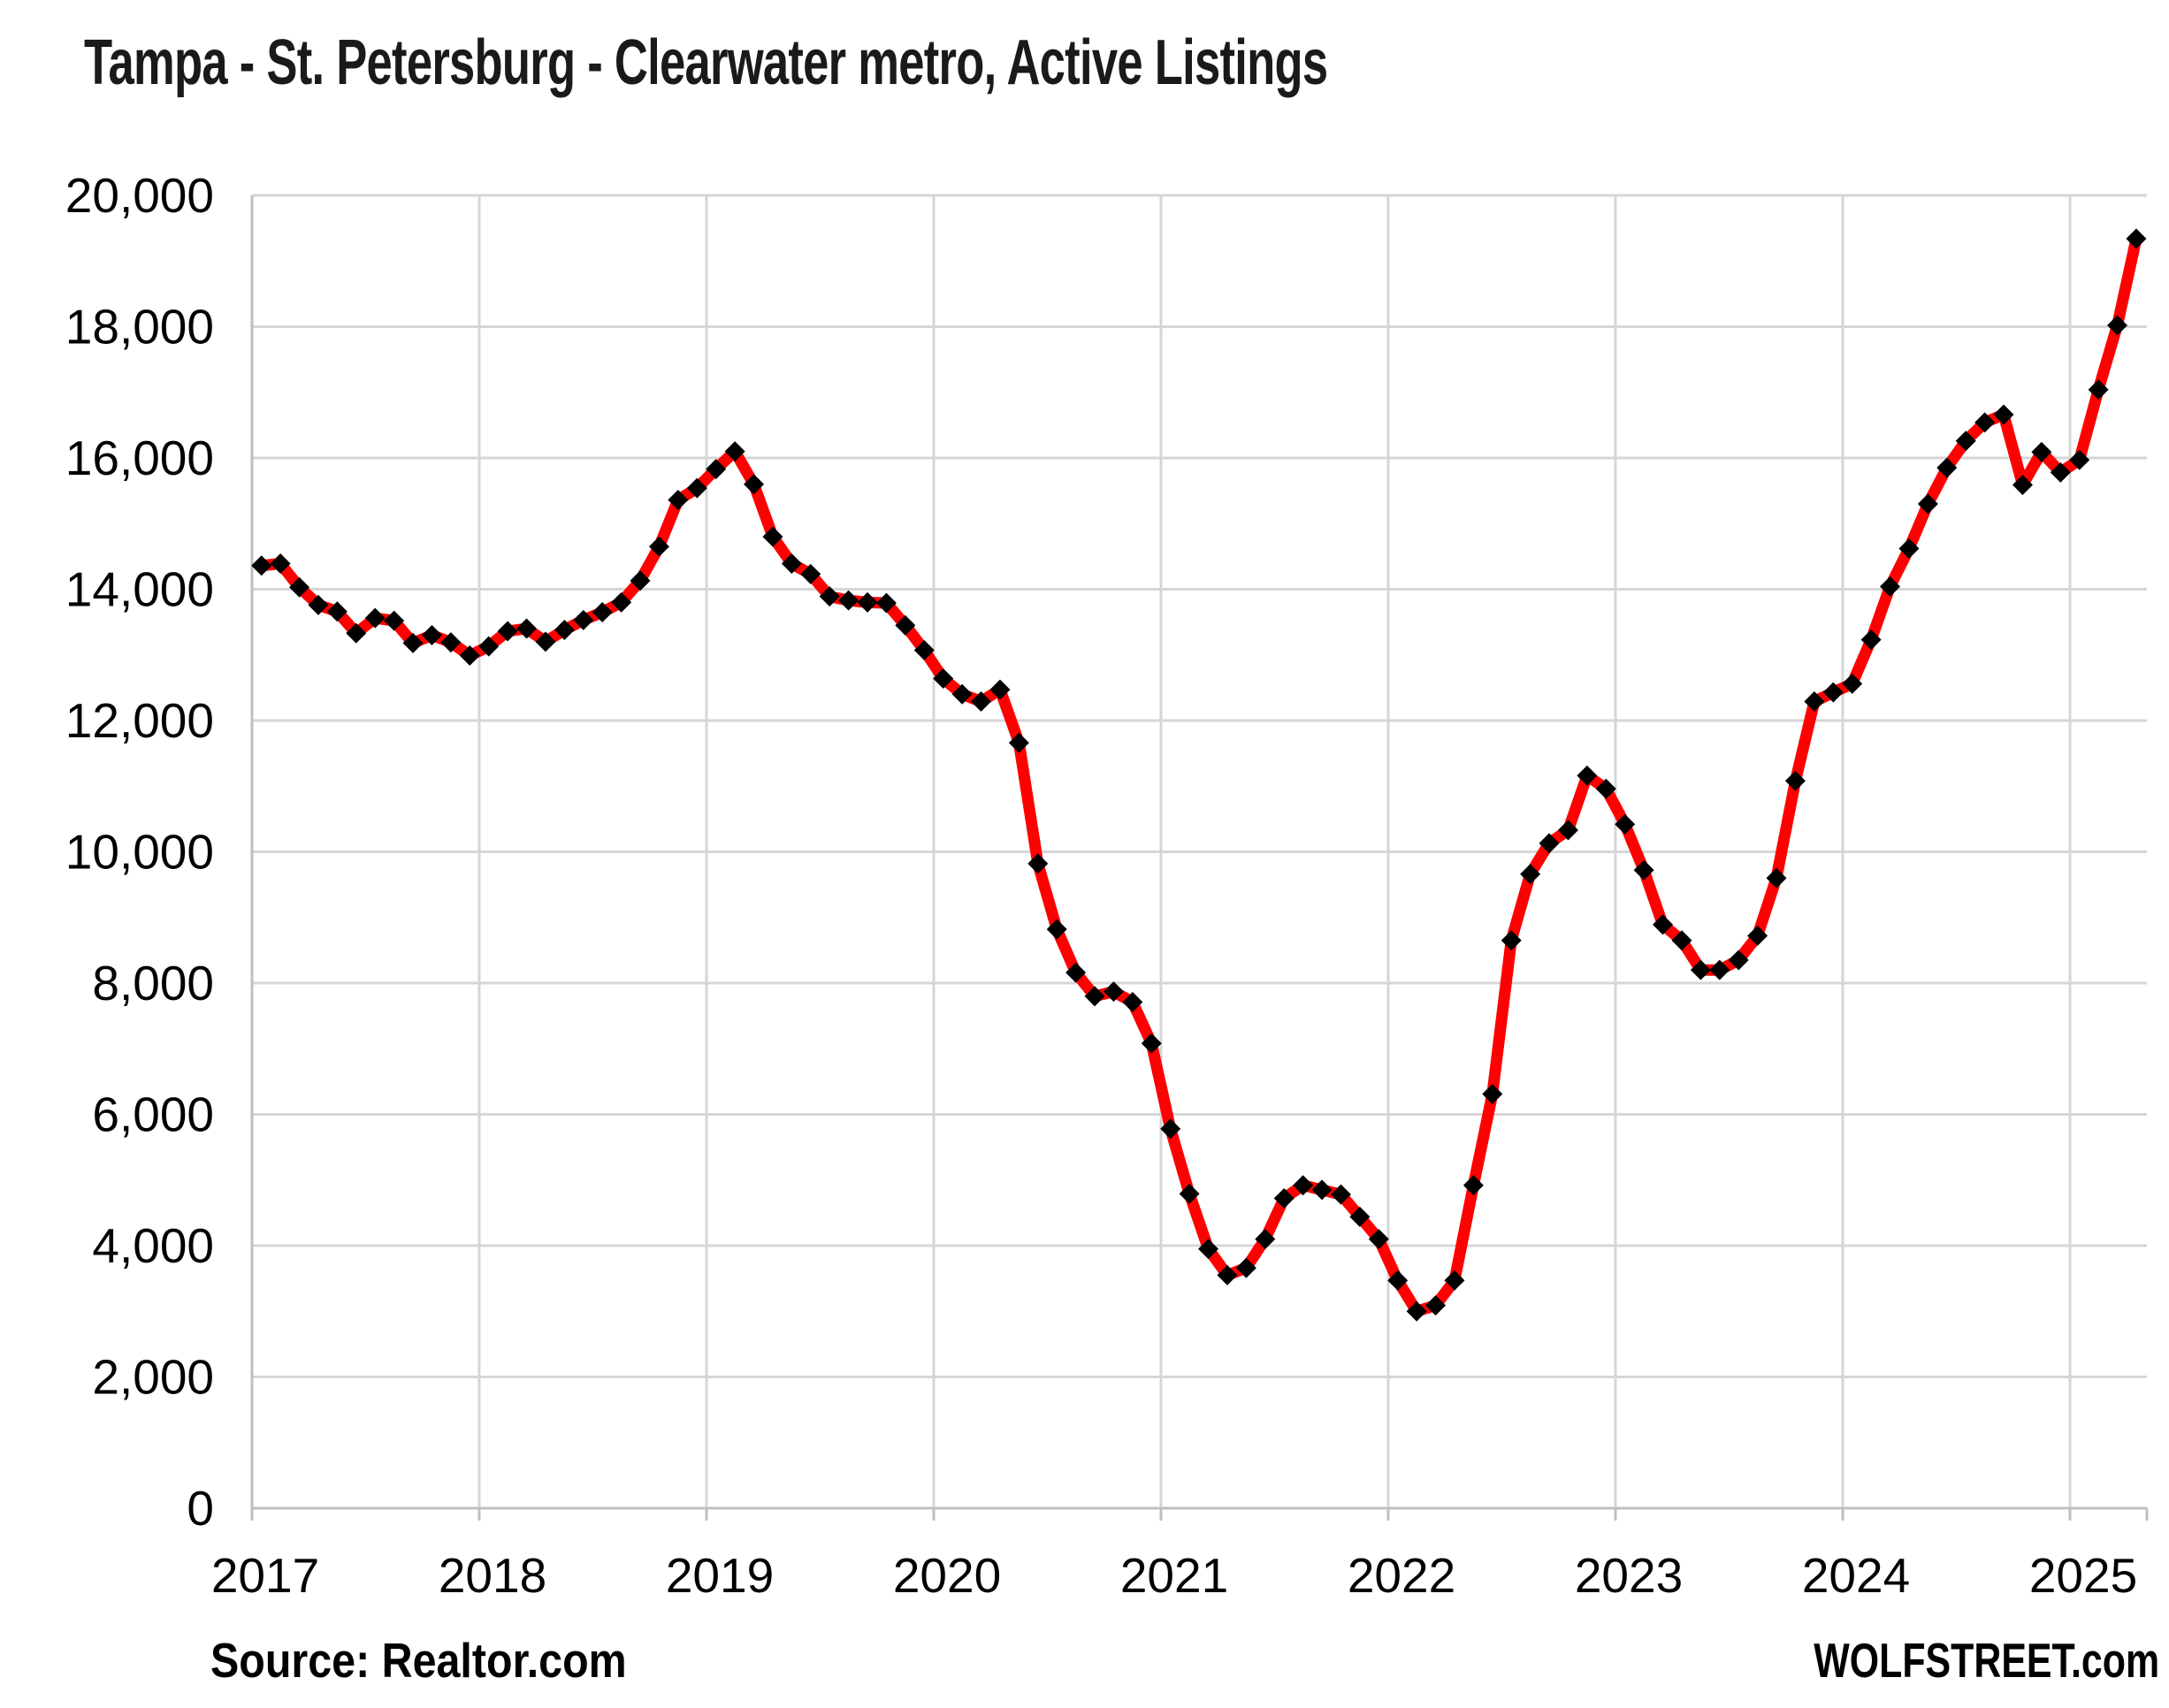 This screenshot has height=1708, width=2169. Describe the element at coordinates (1629, 1575) in the screenshot. I see `x-axis-tick-label: 2023` at that location.